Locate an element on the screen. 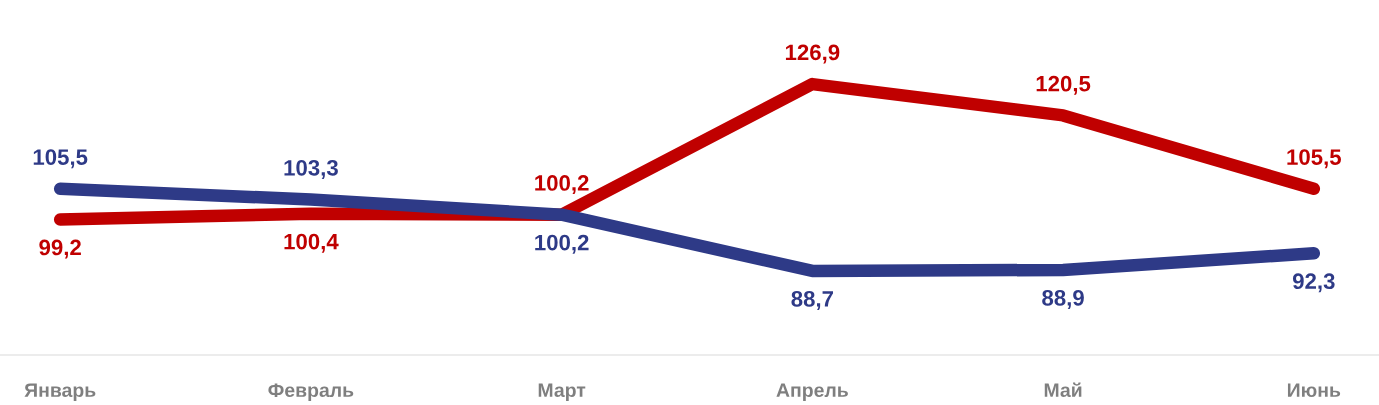 This screenshot has height=405, width=1379. x-tick-label: Май is located at coordinates (1063, 390).